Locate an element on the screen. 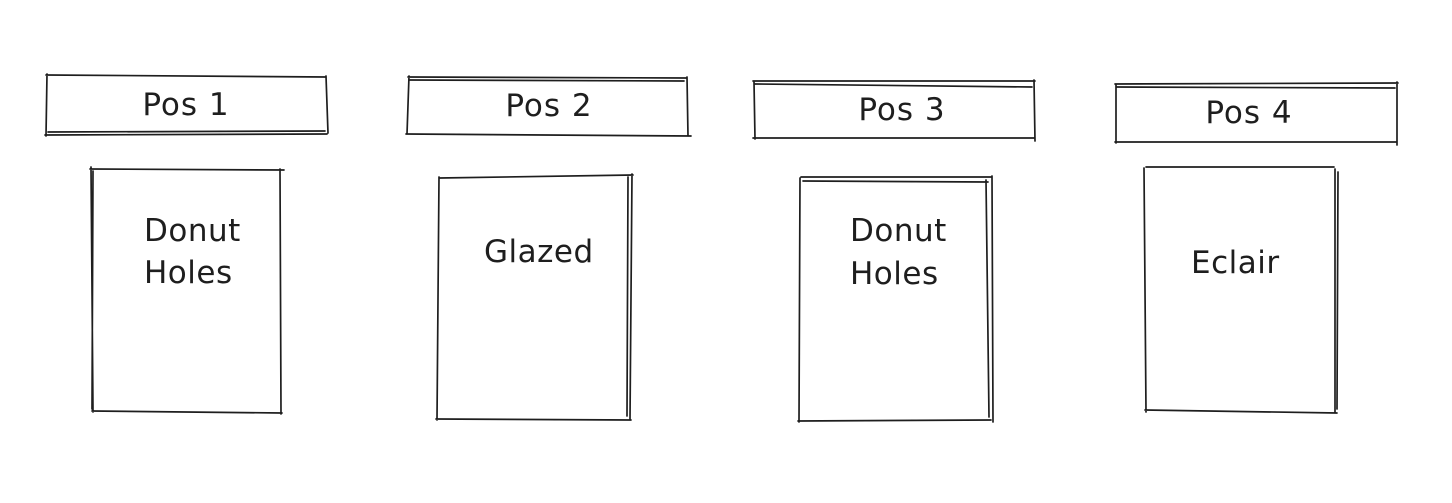  position-label-4: Pos 4 is located at coordinates (1248, 113).